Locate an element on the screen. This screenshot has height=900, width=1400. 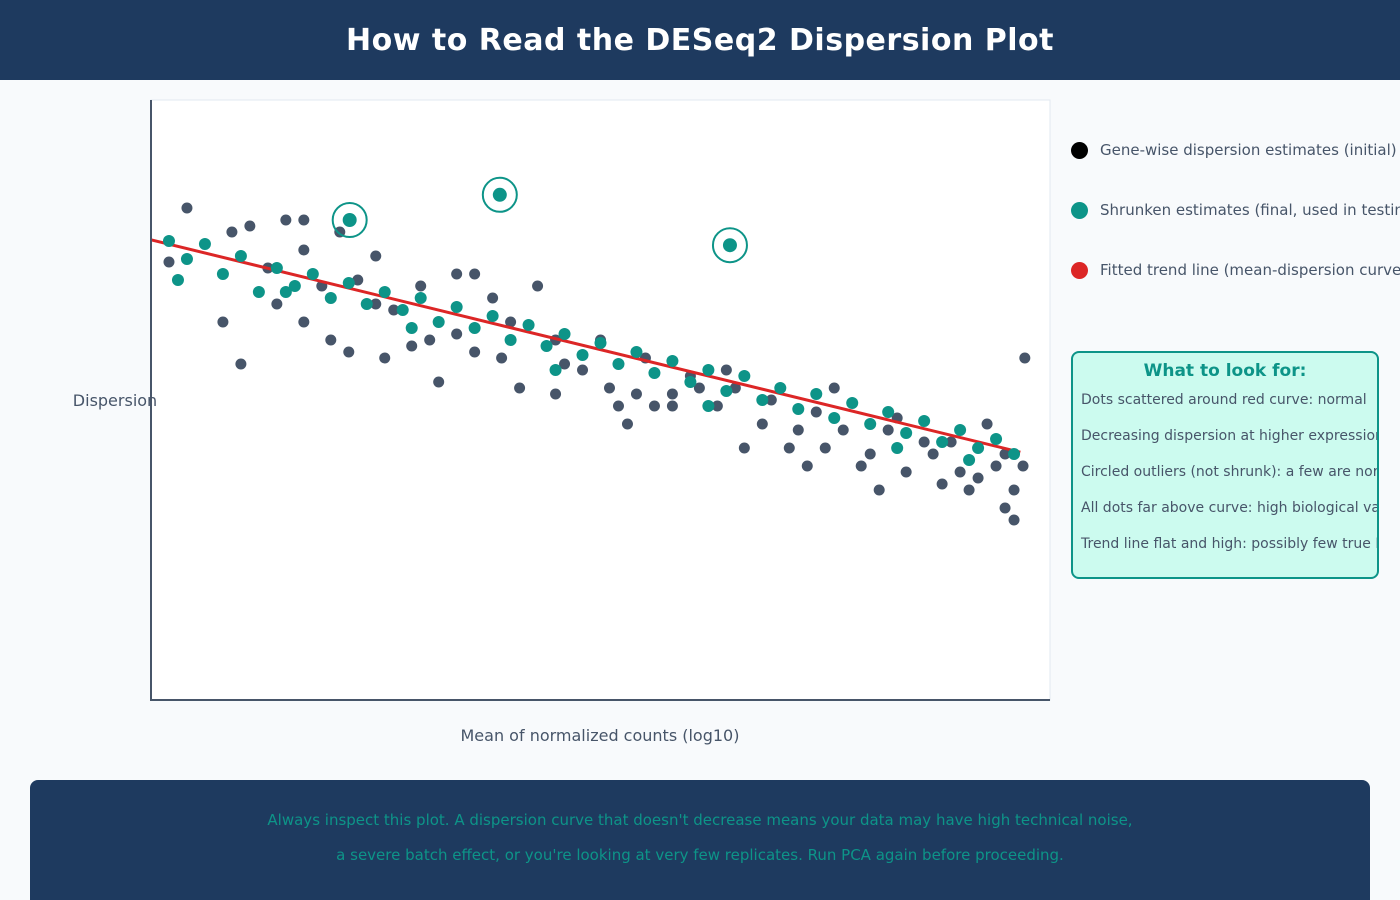
header: How to Read the DESeq2 Dispersion Plot is located at coordinates (700, 40).